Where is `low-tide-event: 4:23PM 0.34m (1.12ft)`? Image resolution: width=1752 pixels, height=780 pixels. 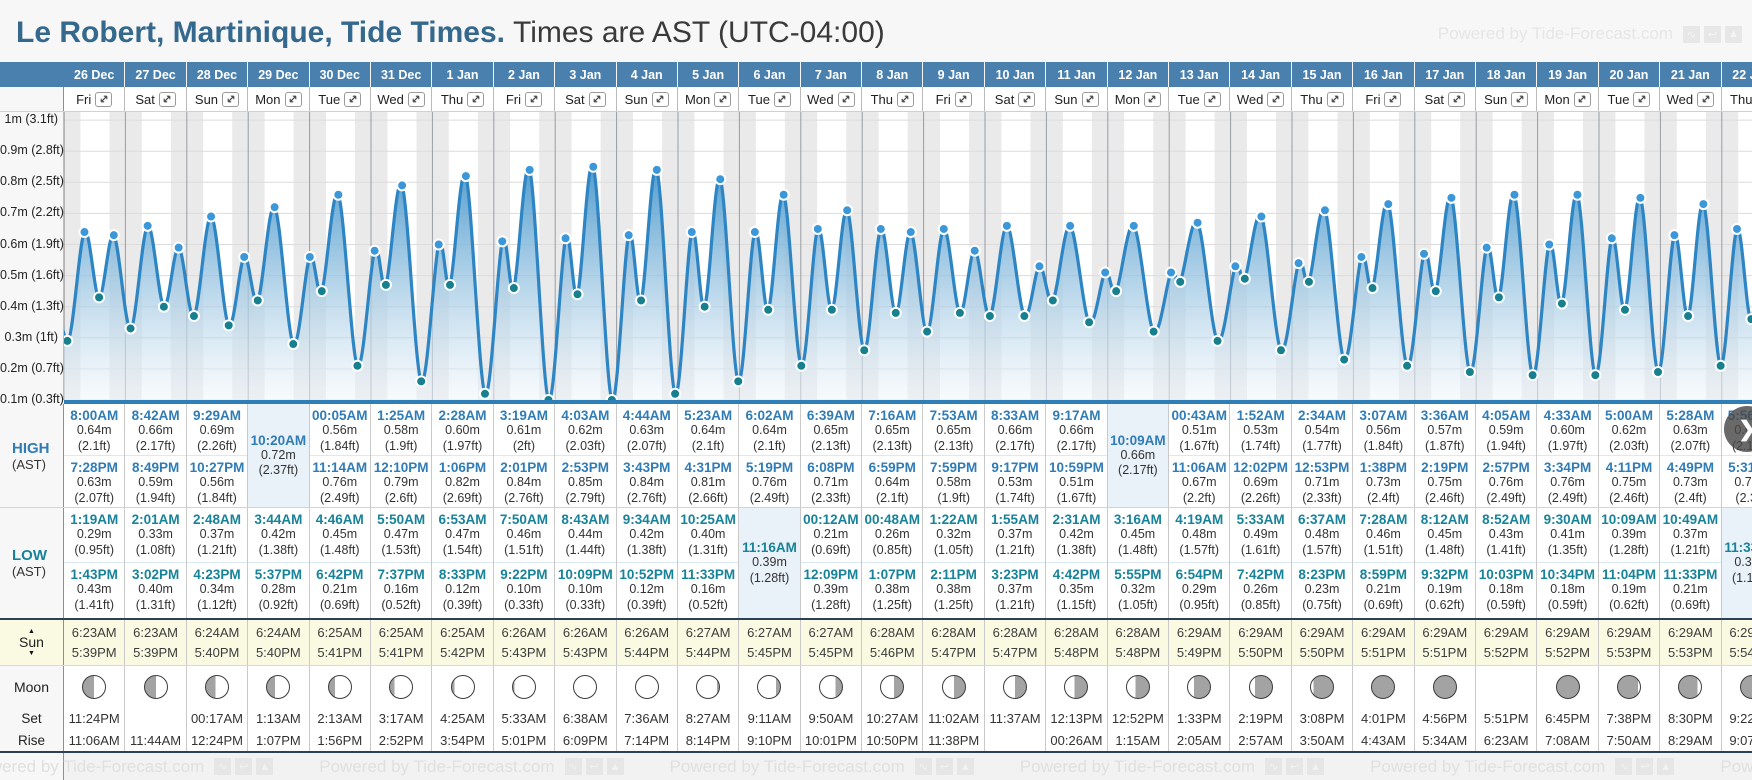
low-tide-event: 4:23PM 0.34m (1.12ft) is located at coordinates (217, 590).